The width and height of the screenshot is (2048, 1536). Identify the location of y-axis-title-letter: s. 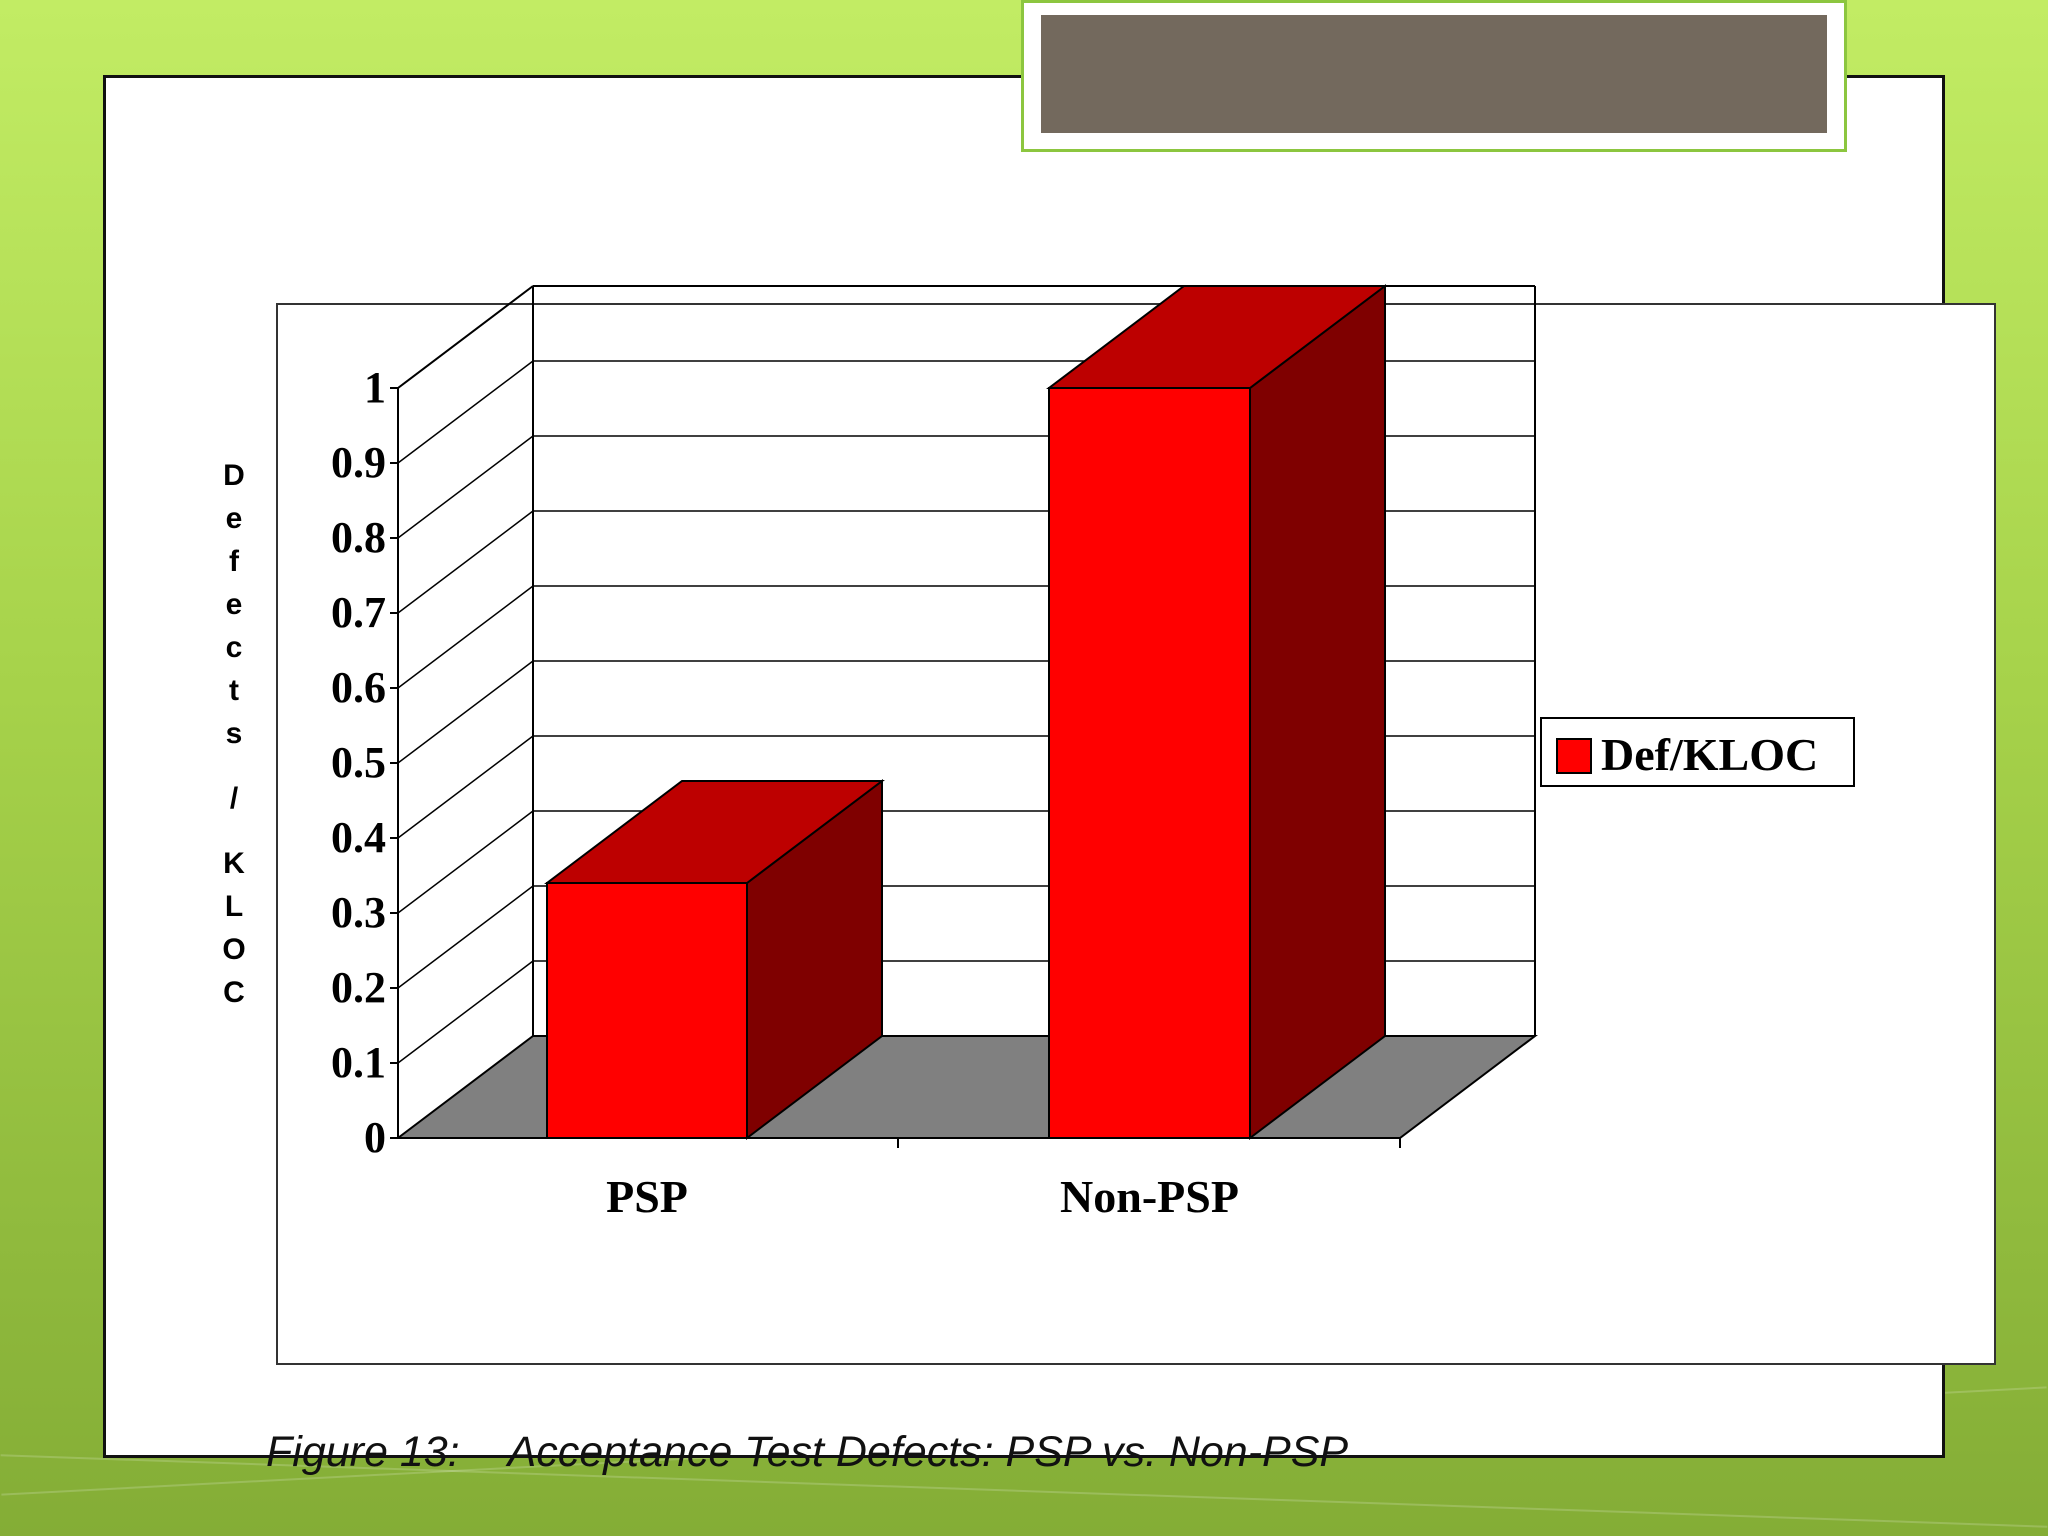
(234, 733).